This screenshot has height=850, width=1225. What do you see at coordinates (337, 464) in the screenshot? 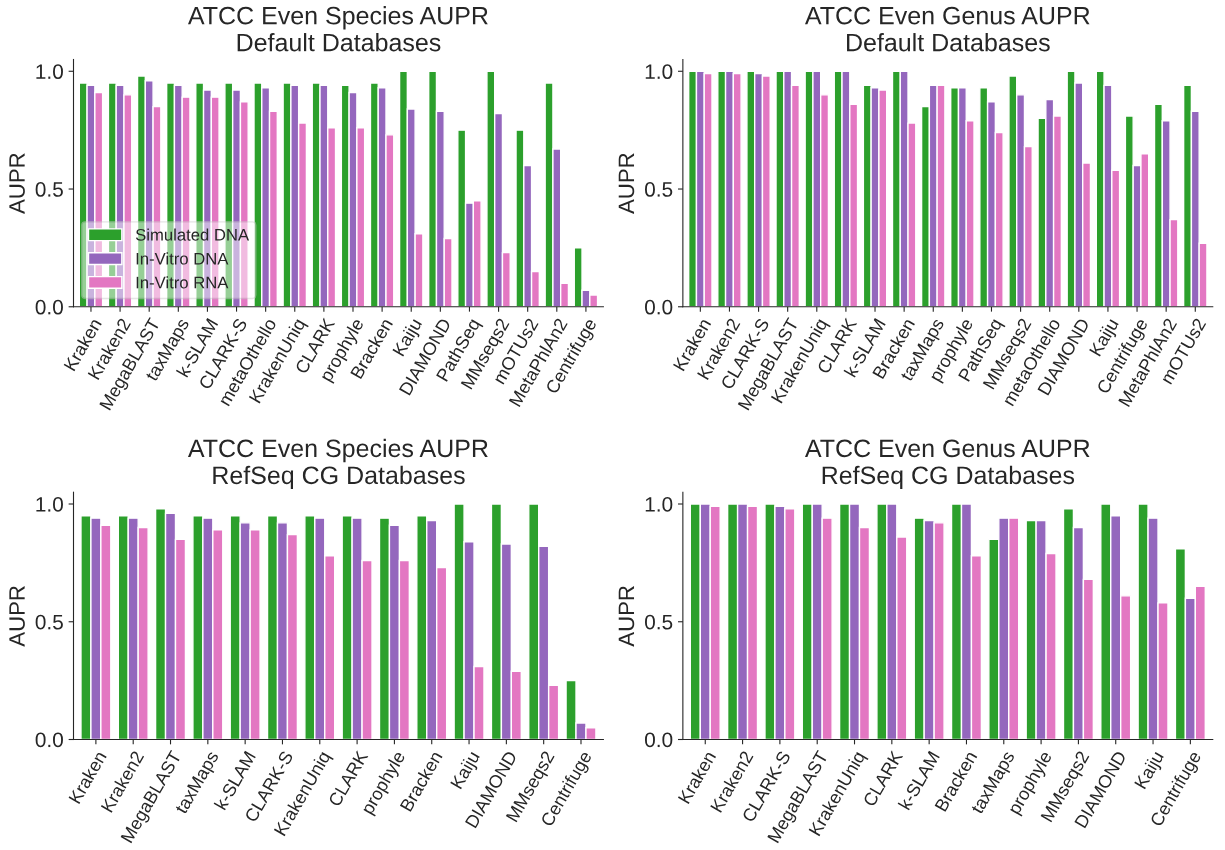
I see `chart-title: ATCC Even Species AUPR RefSeq CG Databases` at bounding box center [337, 464].